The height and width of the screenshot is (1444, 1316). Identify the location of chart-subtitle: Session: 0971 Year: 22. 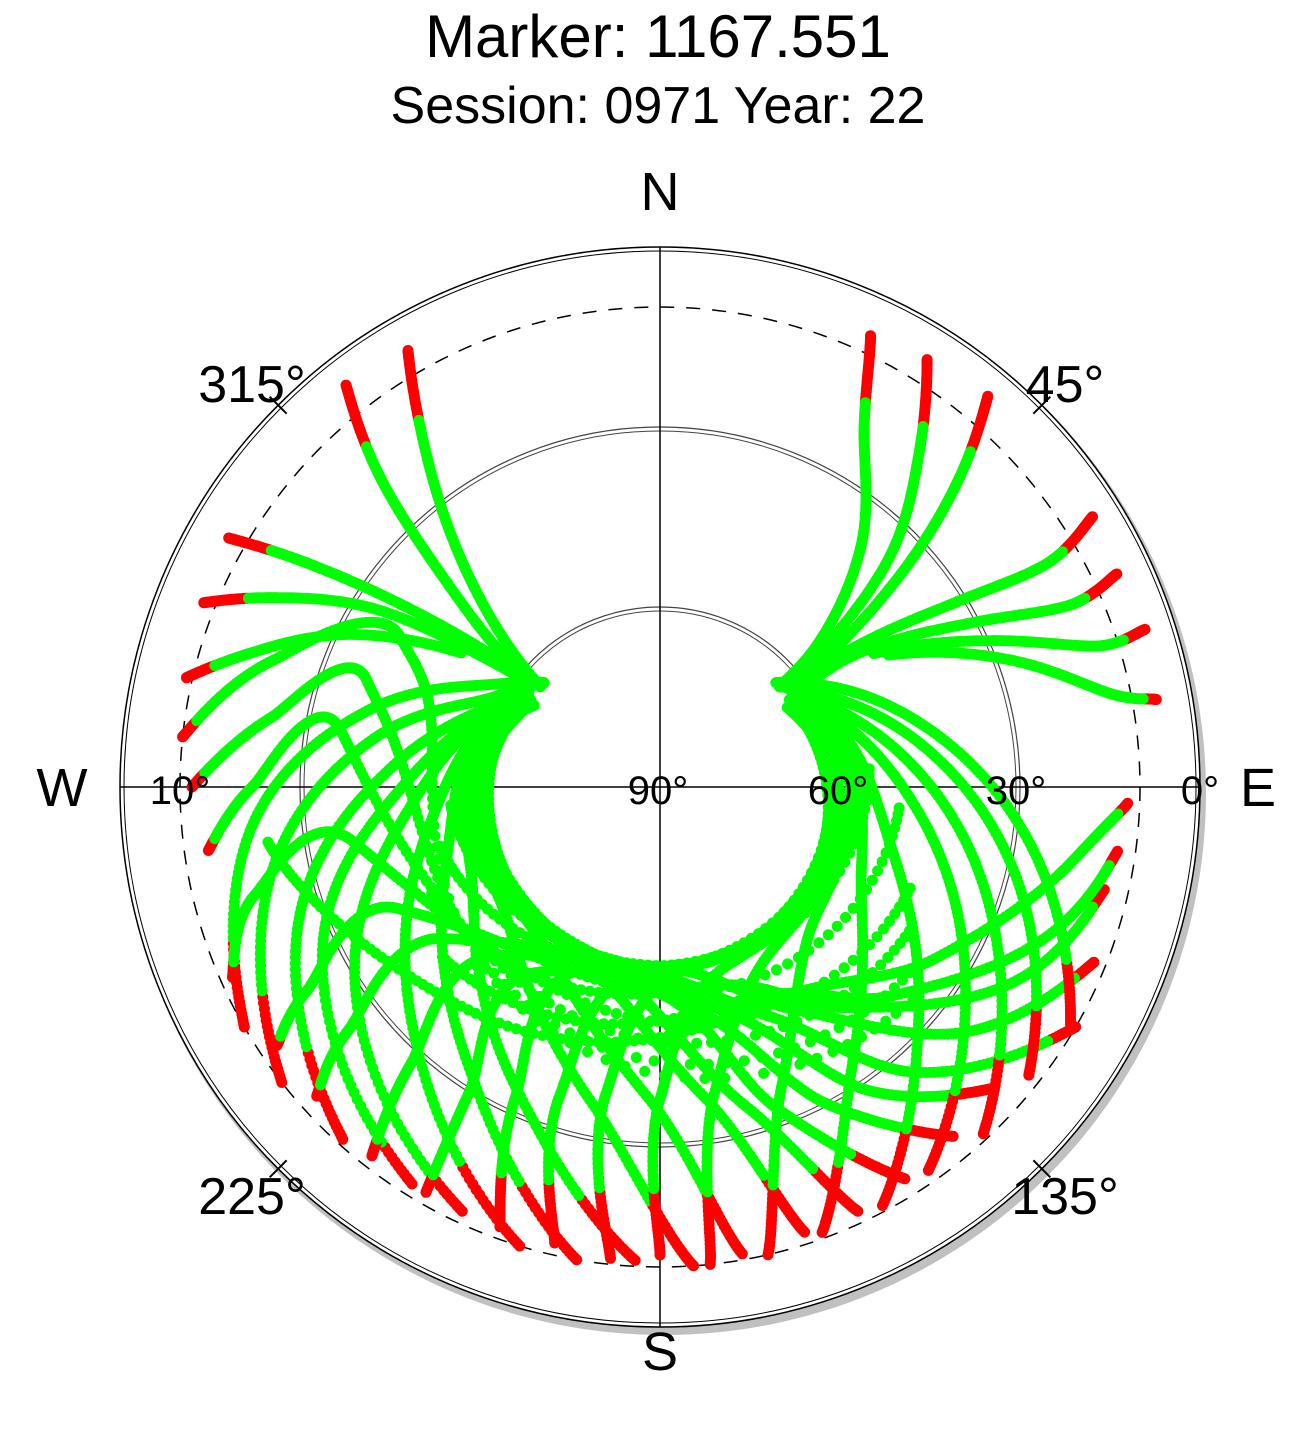
(658, 106).